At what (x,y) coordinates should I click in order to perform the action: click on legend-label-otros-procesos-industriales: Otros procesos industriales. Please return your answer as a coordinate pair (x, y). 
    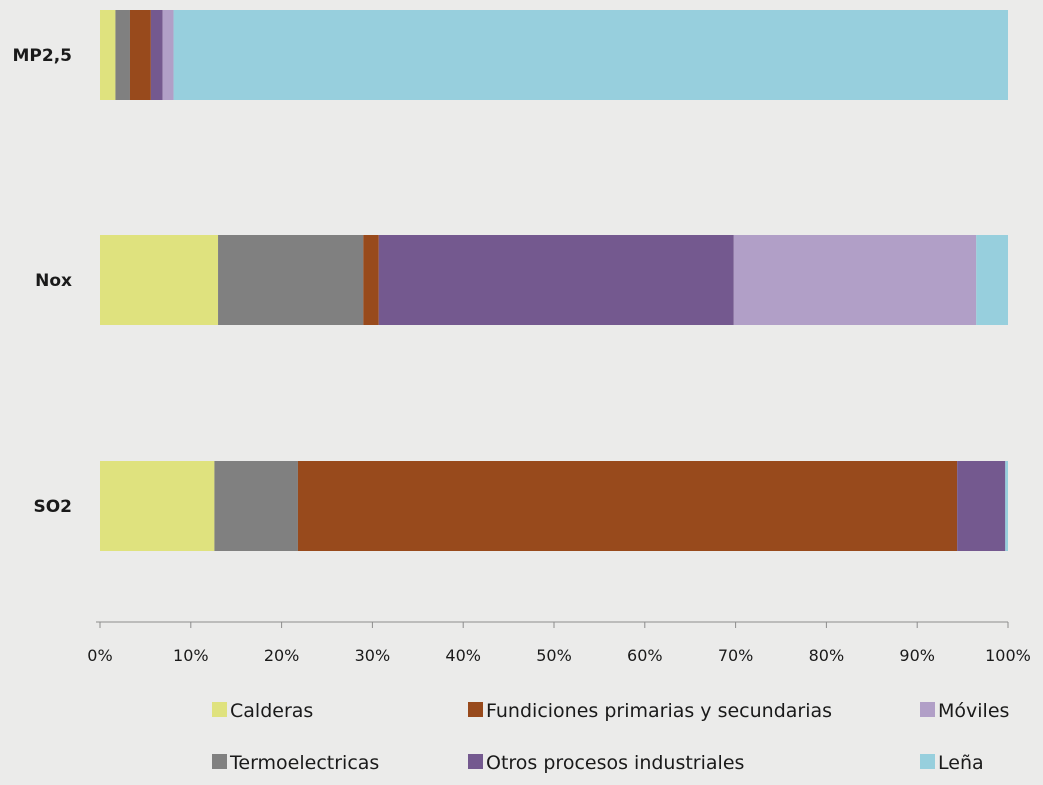
    Looking at the image, I should click on (615, 763).